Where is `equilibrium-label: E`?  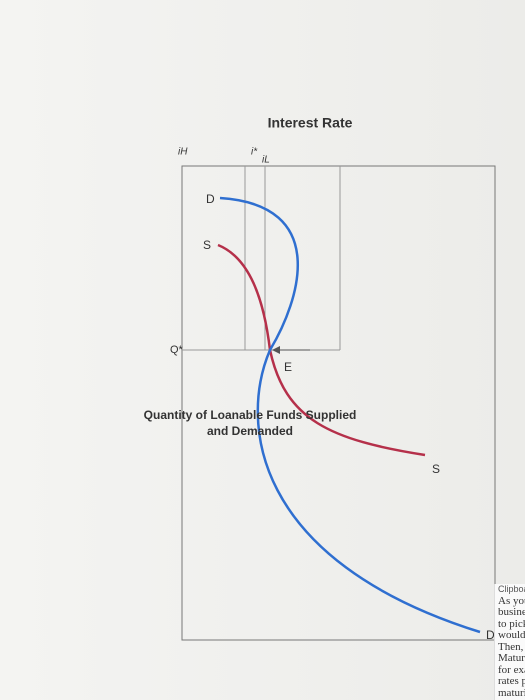
equilibrium-label: E is located at coordinates (288, 367).